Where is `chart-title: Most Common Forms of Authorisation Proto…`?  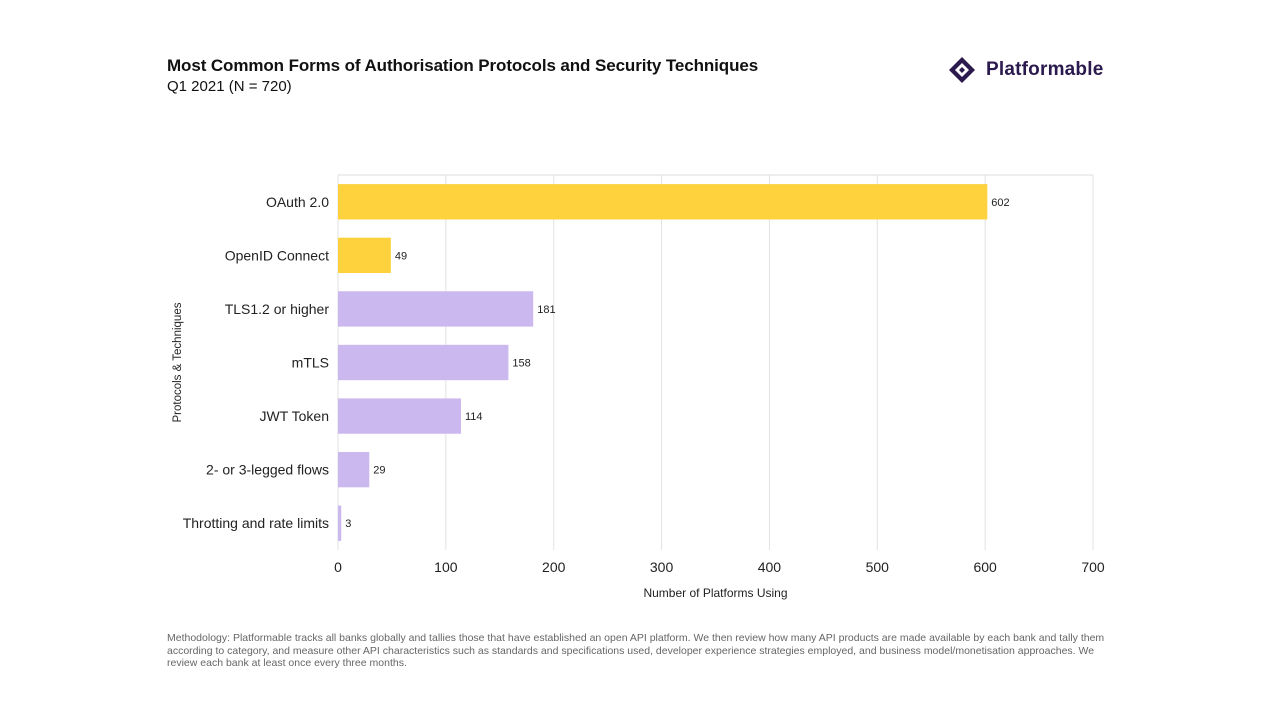
chart-title: Most Common Forms of Authorisation Proto… is located at coordinates (463, 65).